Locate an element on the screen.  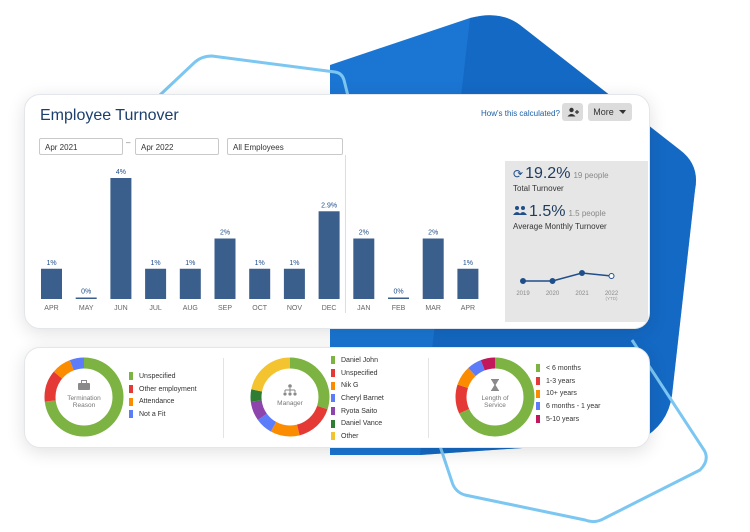
org-chart-icon is located at coordinates (290, 390).